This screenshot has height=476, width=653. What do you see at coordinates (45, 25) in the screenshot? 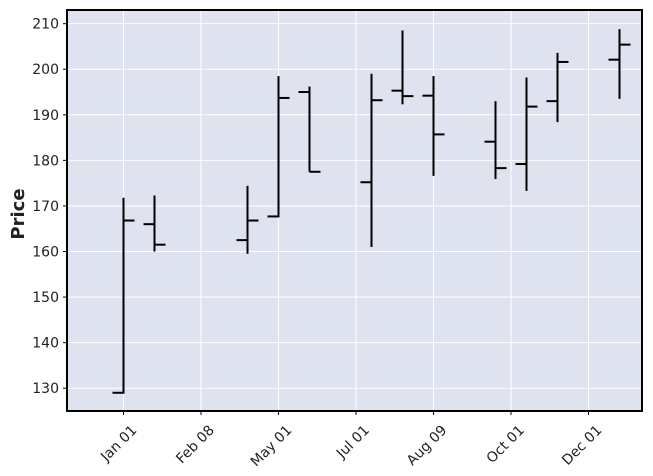
I see `y-tick-label: 210` at bounding box center [45, 25].